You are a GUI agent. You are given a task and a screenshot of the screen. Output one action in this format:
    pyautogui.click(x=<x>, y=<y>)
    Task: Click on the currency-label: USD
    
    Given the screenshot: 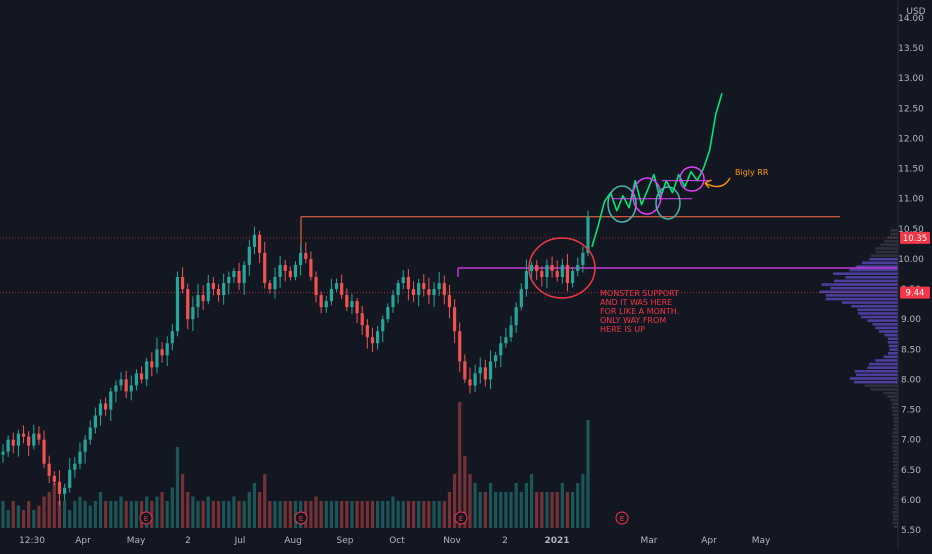 What is the action you would take?
    pyautogui.click(x=915, y=12)
    